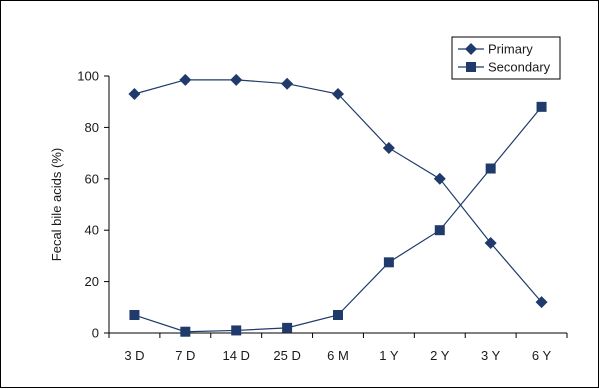  What do you see at coordinates (93, 205) in the screenshot?
I see `y-ticks: 0 20 40 60 80 100` at bounding box center [93, 205].